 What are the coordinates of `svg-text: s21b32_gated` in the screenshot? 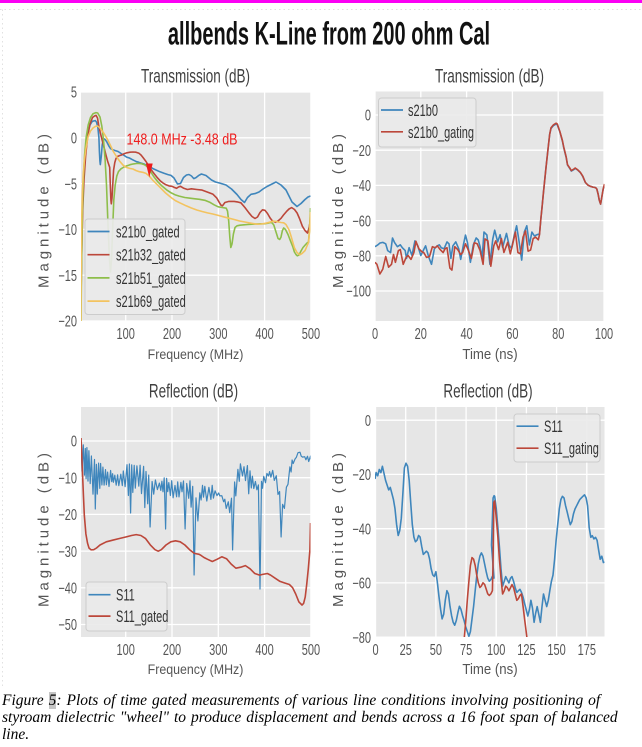 It's located at (151, 254).